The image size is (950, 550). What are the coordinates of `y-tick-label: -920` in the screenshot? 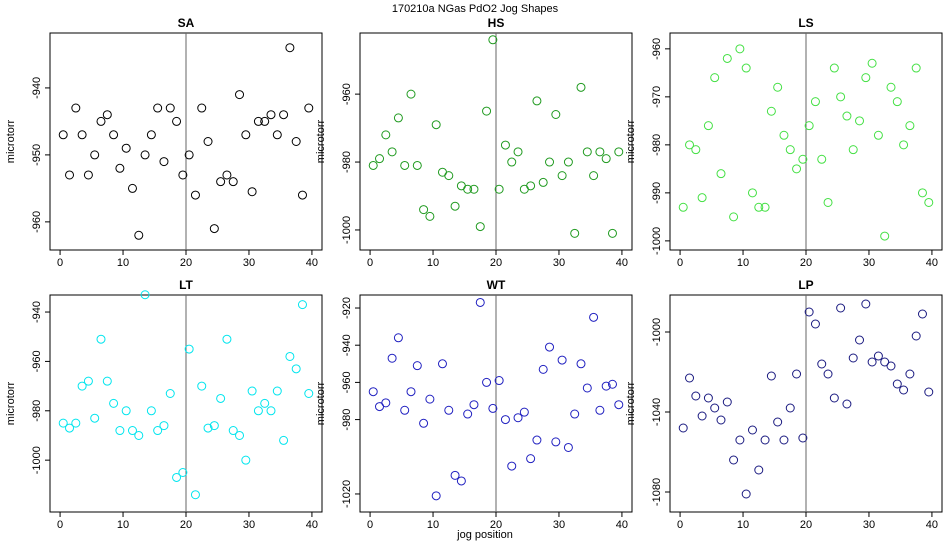 It's located at (347, 308).